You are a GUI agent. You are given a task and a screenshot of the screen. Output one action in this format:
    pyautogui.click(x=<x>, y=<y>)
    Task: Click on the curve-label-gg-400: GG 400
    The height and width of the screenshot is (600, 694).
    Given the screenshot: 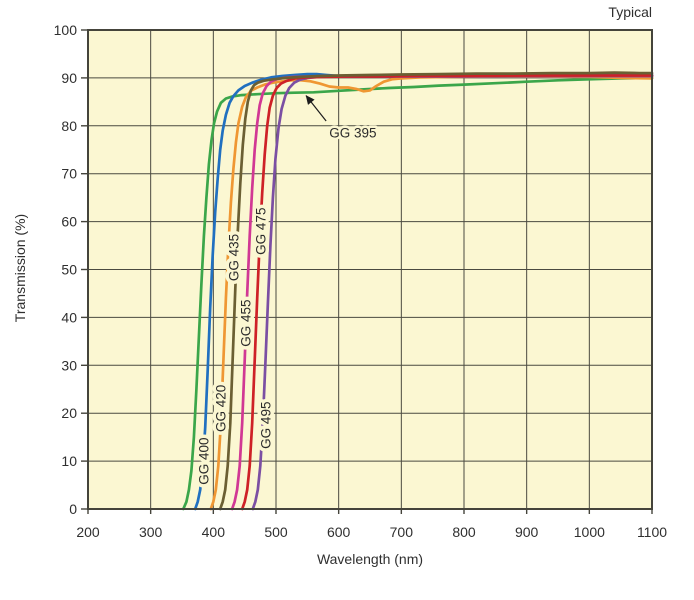 What is the action you would take?
    pyautogui.click(x=203, y=460)
    